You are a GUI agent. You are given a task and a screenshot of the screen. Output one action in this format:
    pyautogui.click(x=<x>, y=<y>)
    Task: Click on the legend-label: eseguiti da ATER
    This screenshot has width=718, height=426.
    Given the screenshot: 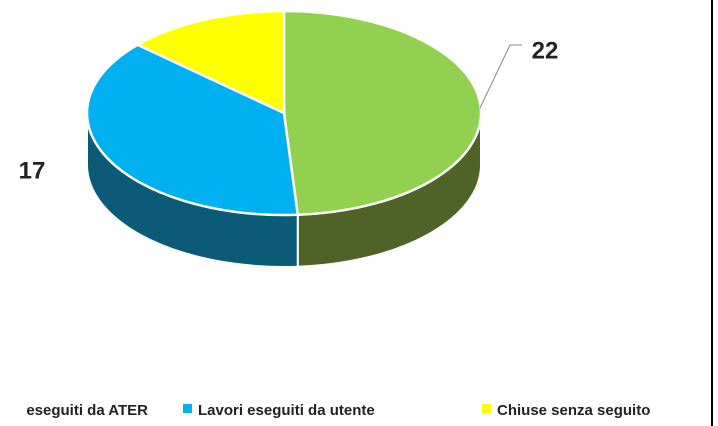 What is the action you would take?
    pyautogui.click(x=87, y=410)
    